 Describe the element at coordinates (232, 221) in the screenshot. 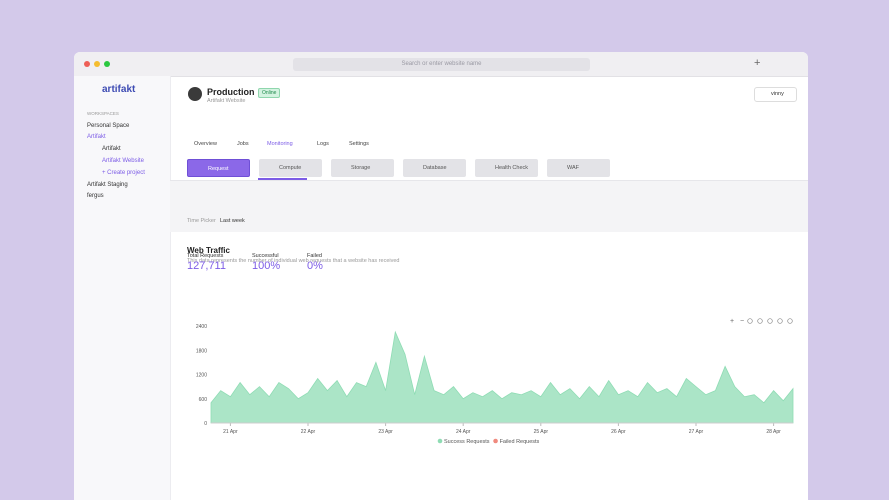

I see `time-picker-value: Last week` at that location.